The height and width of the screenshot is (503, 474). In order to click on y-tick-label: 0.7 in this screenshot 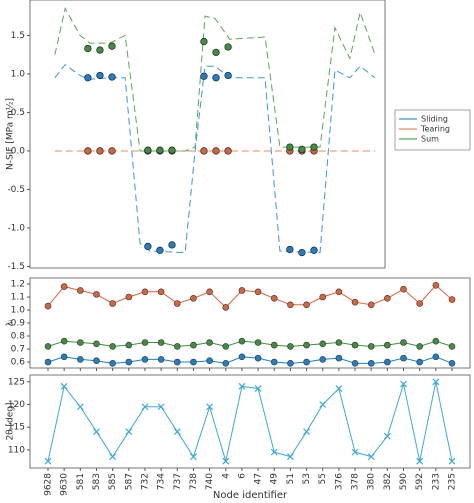, I will do `click(18, 350)`.